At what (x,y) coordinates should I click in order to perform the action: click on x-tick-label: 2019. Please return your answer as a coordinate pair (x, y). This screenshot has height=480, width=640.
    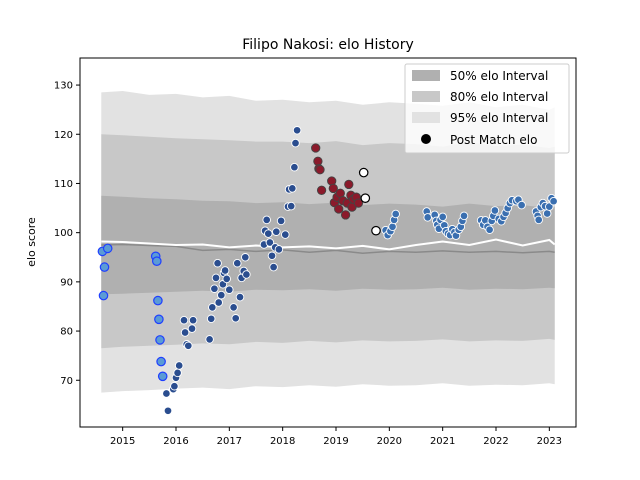
    Looking at the image, I should click on (335, 441).